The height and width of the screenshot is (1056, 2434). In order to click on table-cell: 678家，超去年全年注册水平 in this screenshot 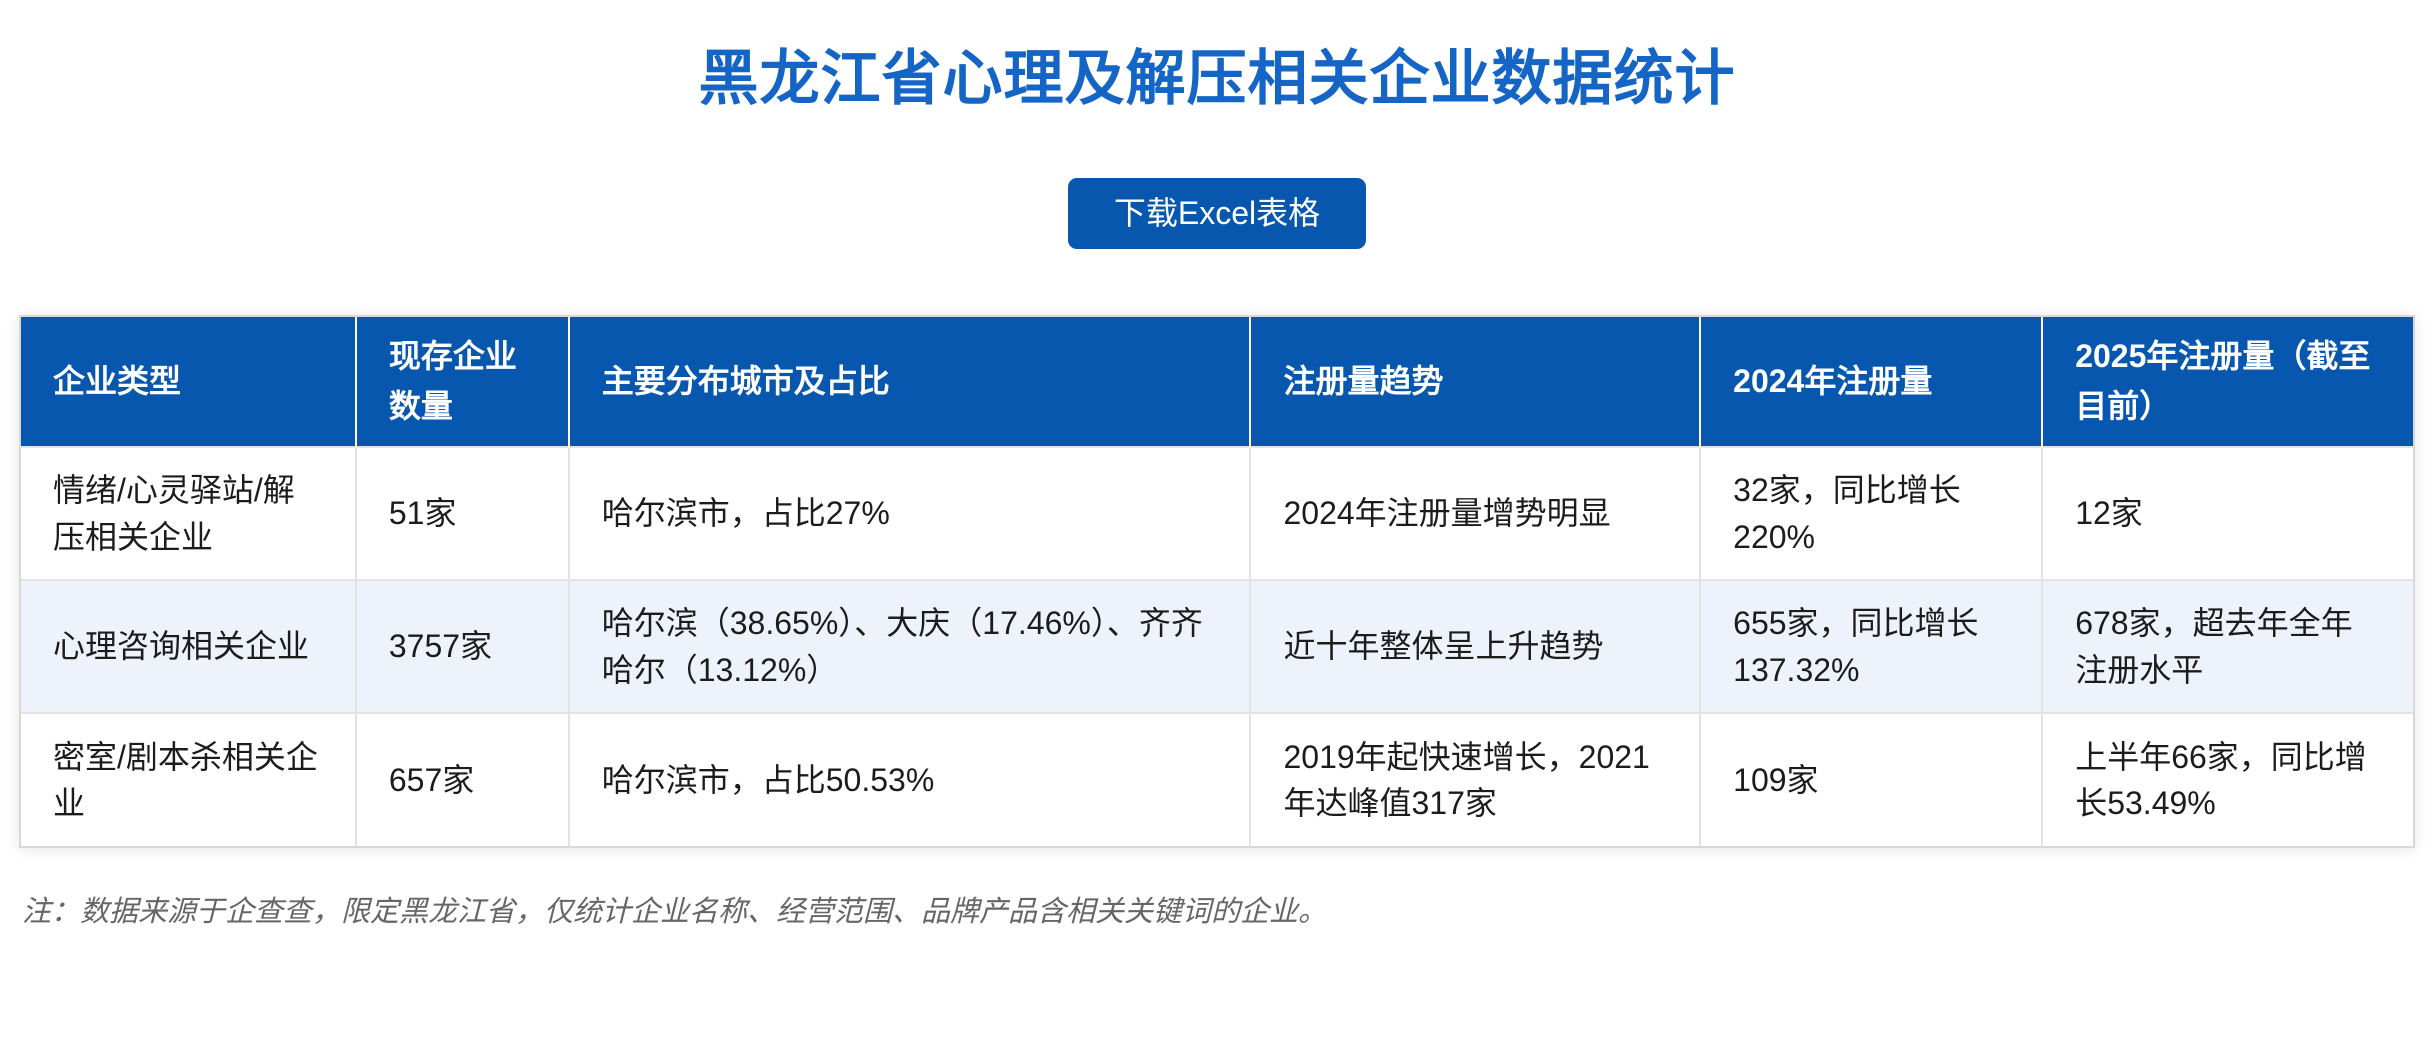, I will do `click(2227, 646)`.